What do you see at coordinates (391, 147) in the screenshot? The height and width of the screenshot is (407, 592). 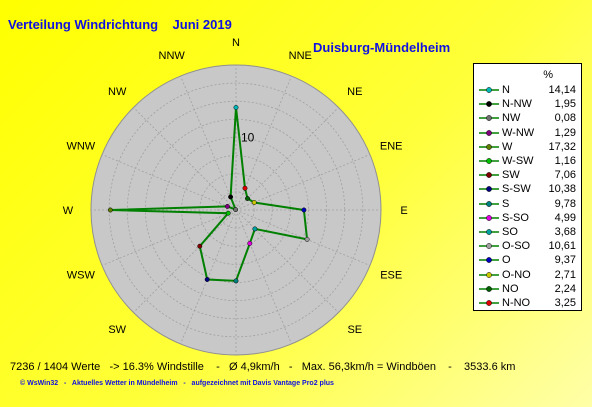 I see `direction-label-ene: ENE` at bounding box center [391, 147].